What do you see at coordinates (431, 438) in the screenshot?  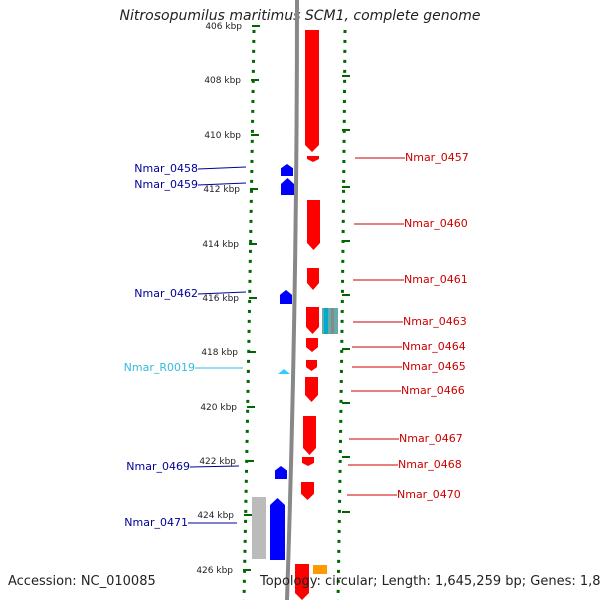 I see `gene-label-right: Nmar_0467` at bounding box center [431, 438].